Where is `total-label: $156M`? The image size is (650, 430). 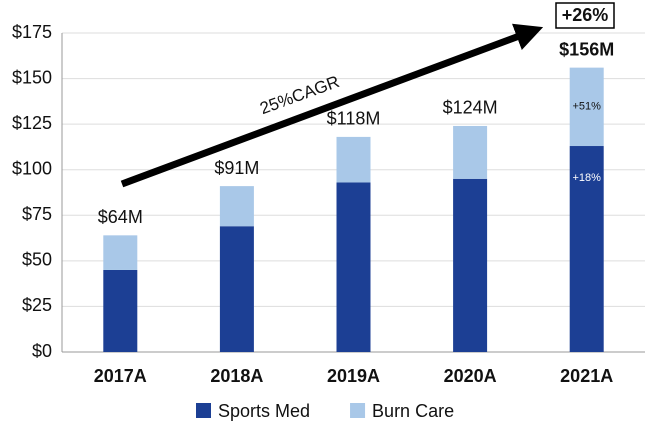
total-label: $156M is located at coordinates (586, 49).